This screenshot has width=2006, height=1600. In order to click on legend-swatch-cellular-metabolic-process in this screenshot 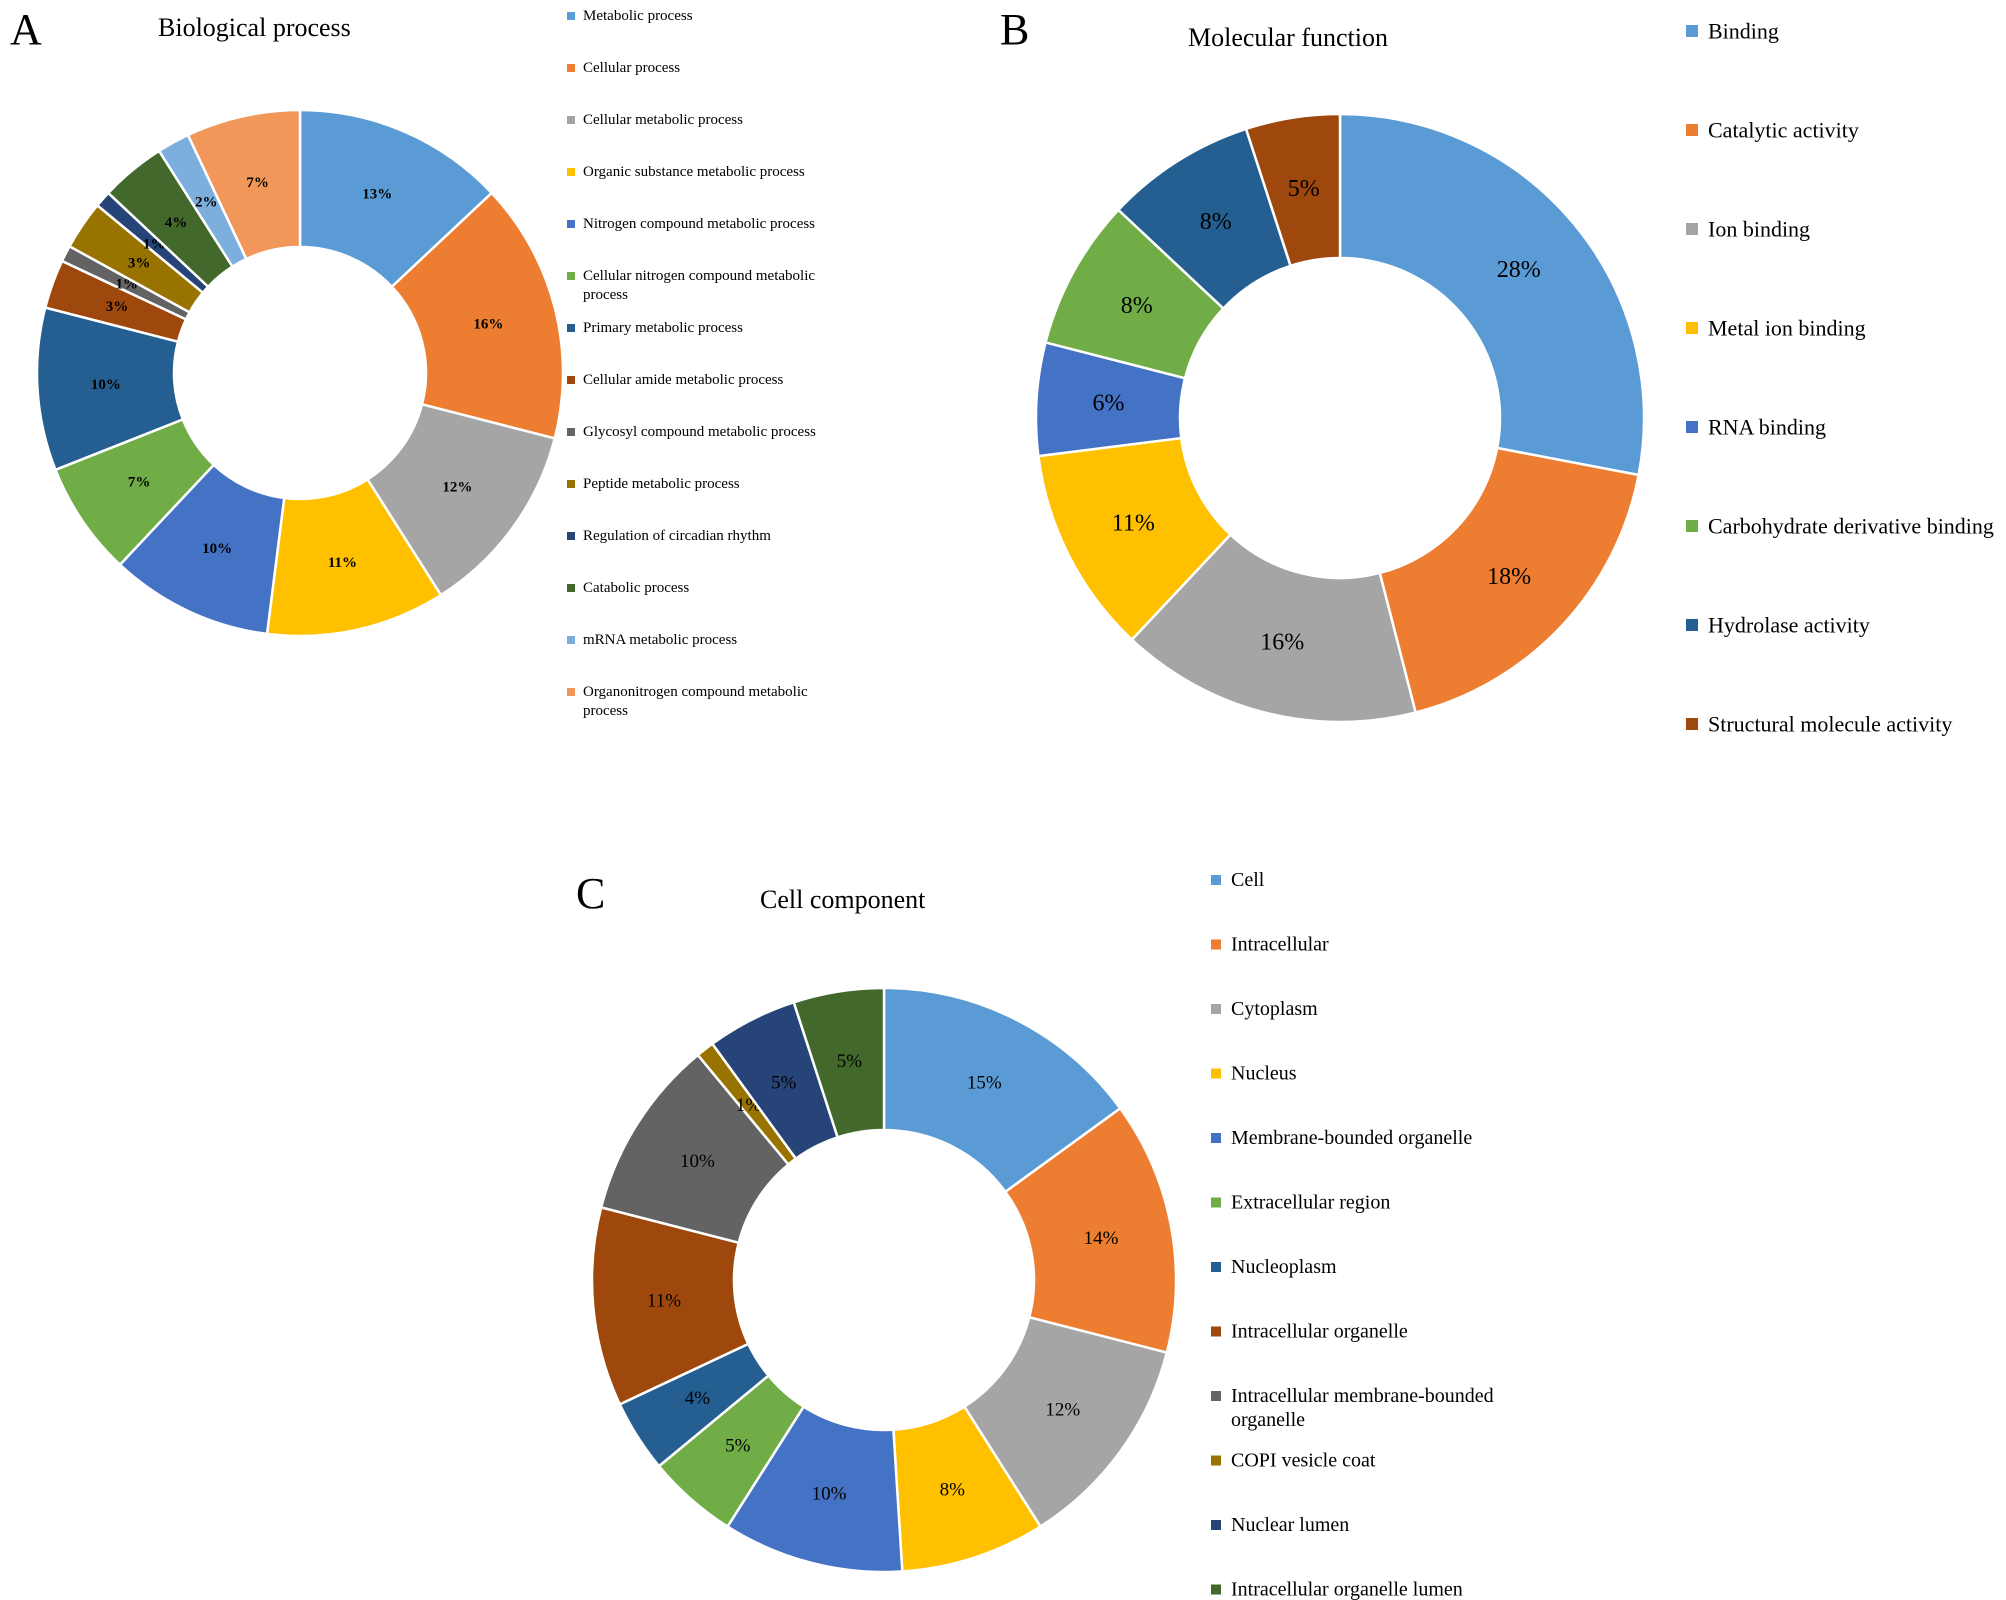, I will do `click(571, 120)`.